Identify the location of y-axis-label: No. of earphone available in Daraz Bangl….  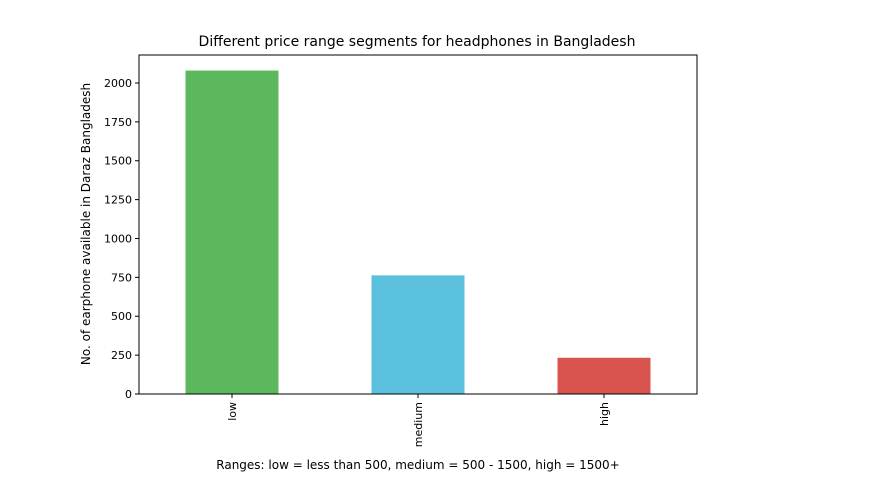
(86, 224).